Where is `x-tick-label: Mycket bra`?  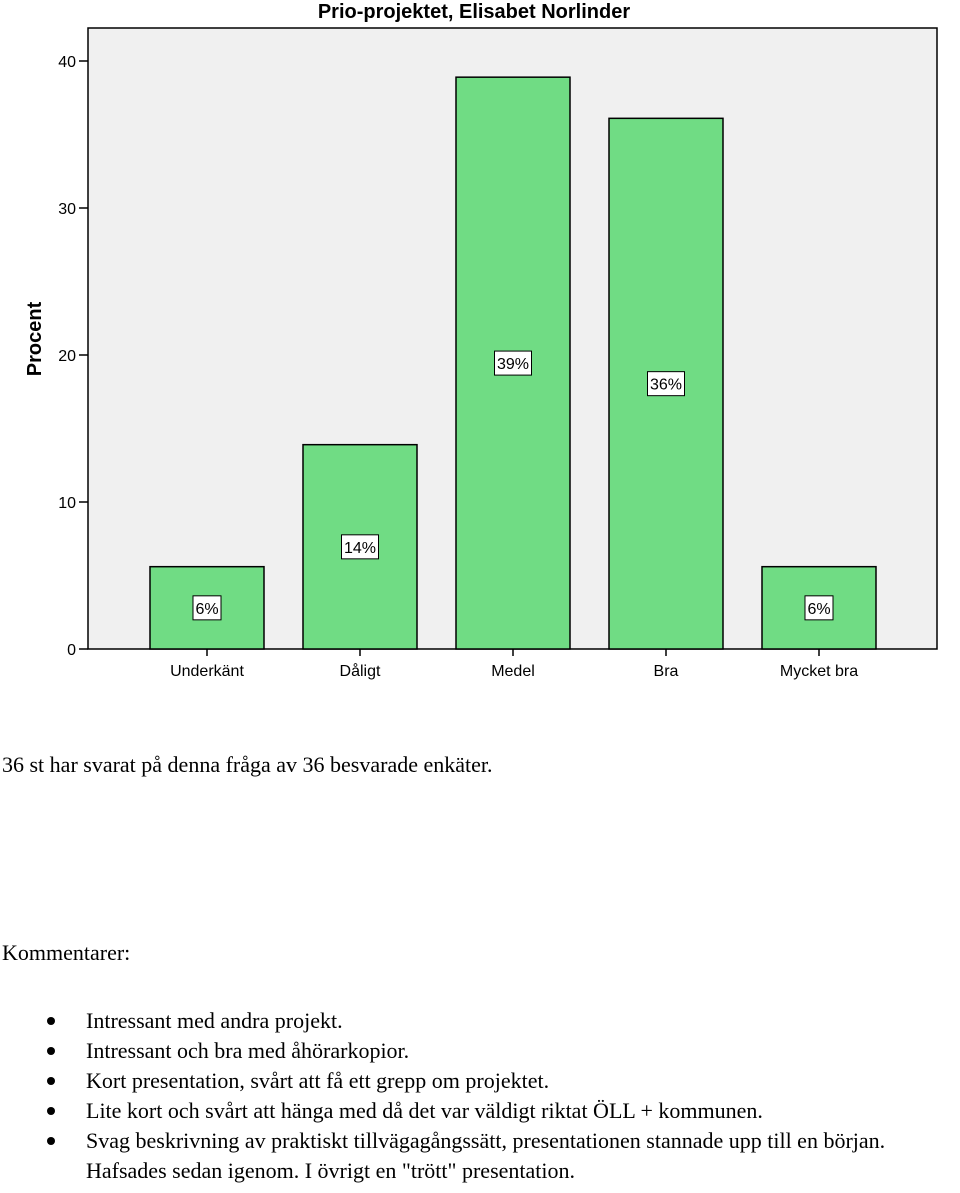
x-tick-label: Mycket bra is located at coordinates (819, 671).